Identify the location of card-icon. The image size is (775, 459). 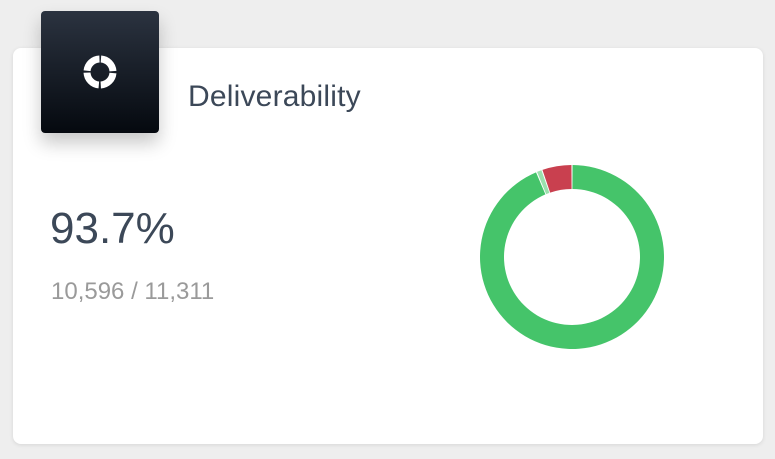
(100, 72).